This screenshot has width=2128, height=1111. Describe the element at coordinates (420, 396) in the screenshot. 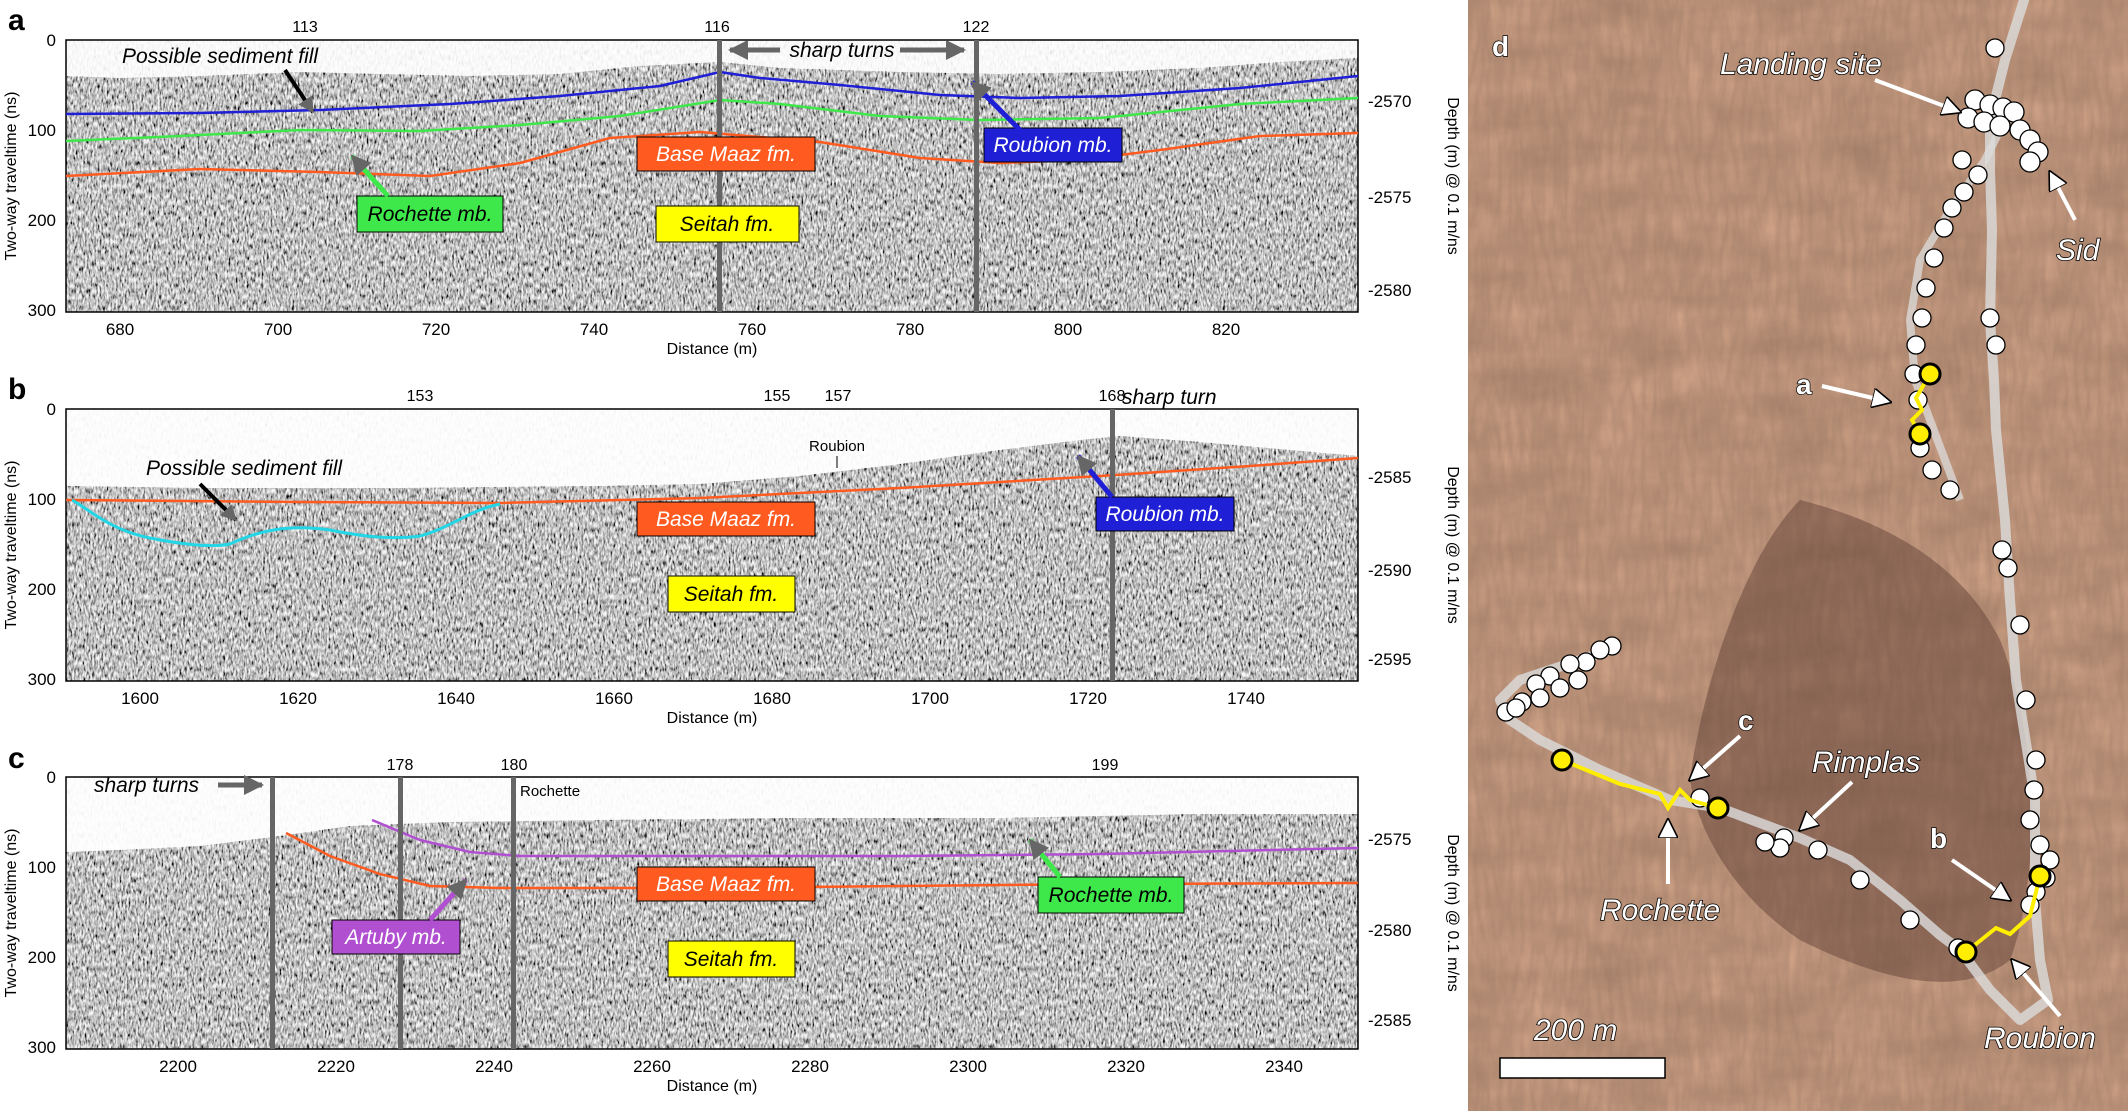

I see `top-label-153: 153` at that location.